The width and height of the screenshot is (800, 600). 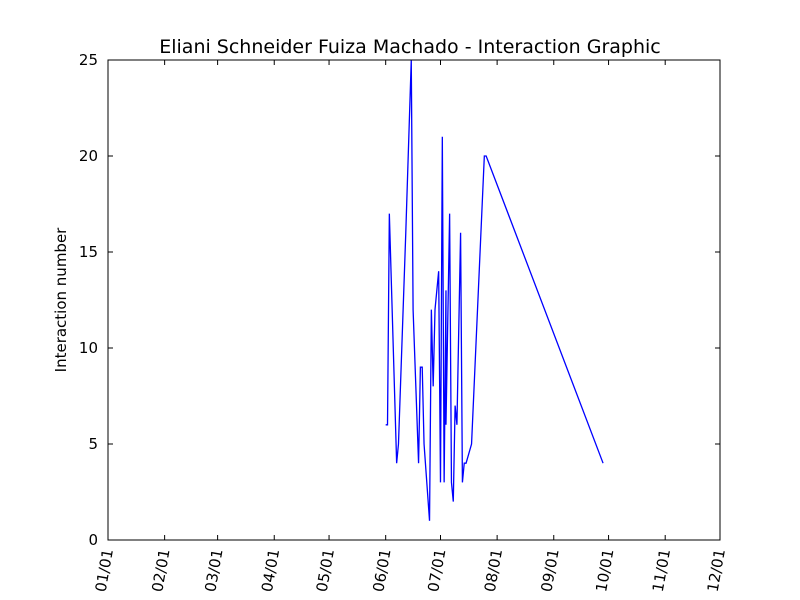 I want to click on y-tick-label: 5, so click(x=93, y=444).